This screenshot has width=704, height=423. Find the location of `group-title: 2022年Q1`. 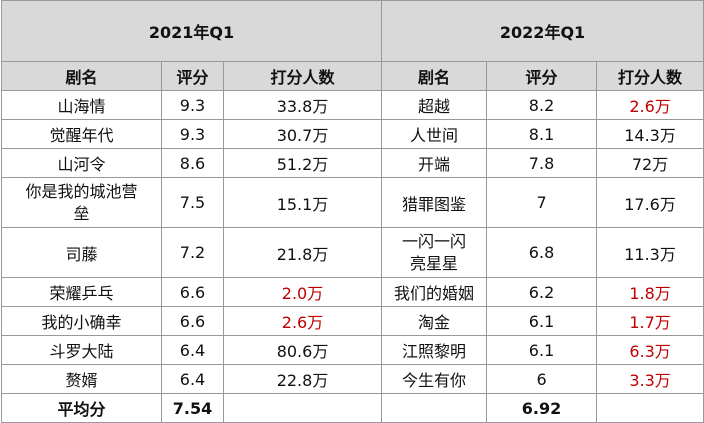

group-title: 2022年Q1 is located at coordinates (542, 31).